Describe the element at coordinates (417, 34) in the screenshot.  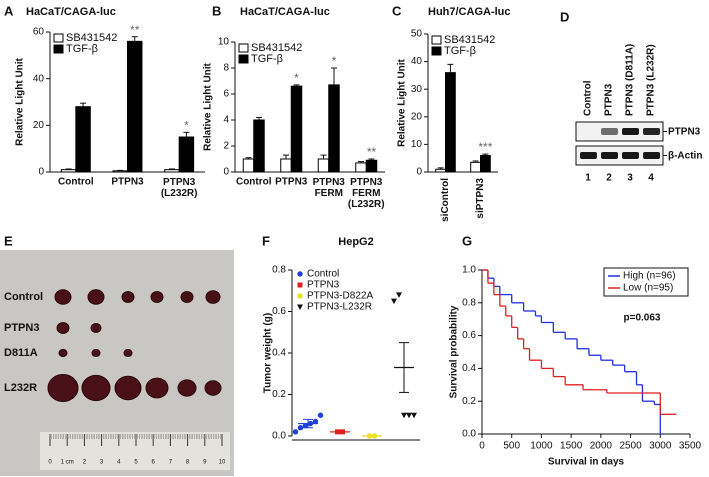
I see `y-tick-label: 50` at that location.